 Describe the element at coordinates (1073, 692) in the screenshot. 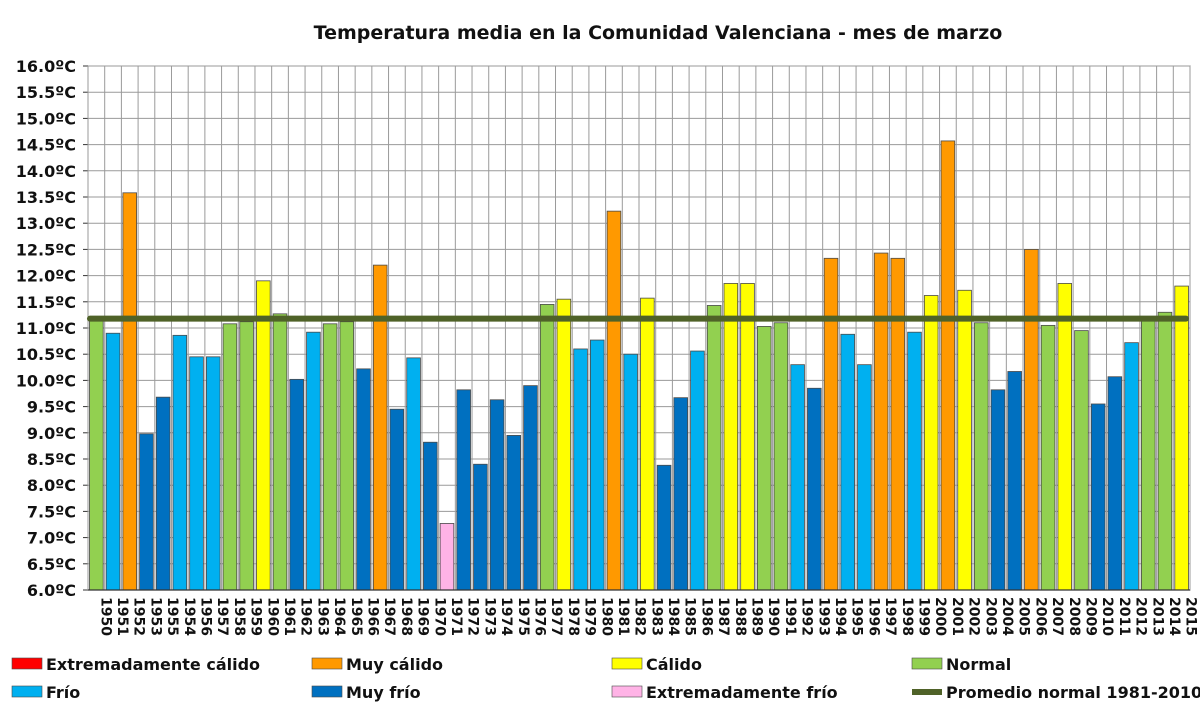

I see `legend-label-promedio: Promedio normal 1981-2010` at that location.